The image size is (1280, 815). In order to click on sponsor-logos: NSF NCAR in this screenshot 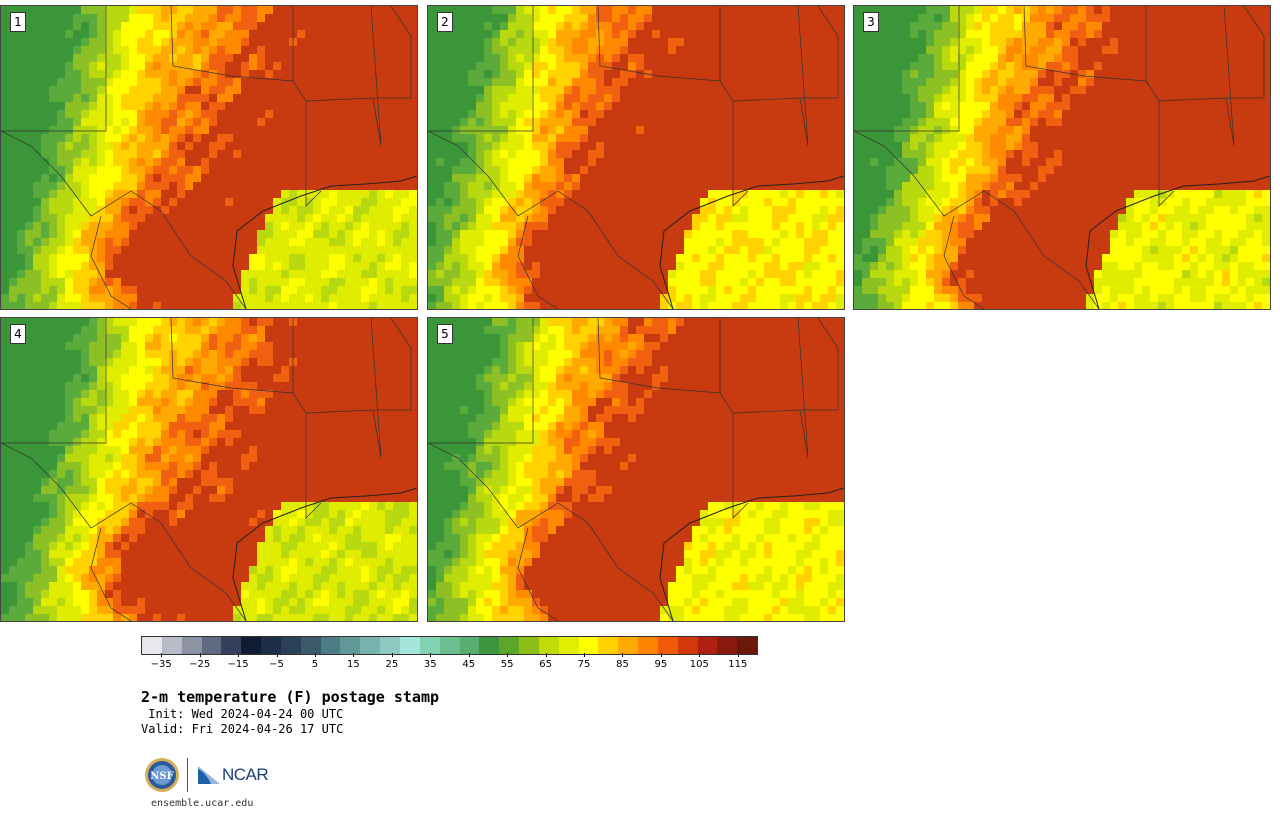, I will do `click(206, 775)`.